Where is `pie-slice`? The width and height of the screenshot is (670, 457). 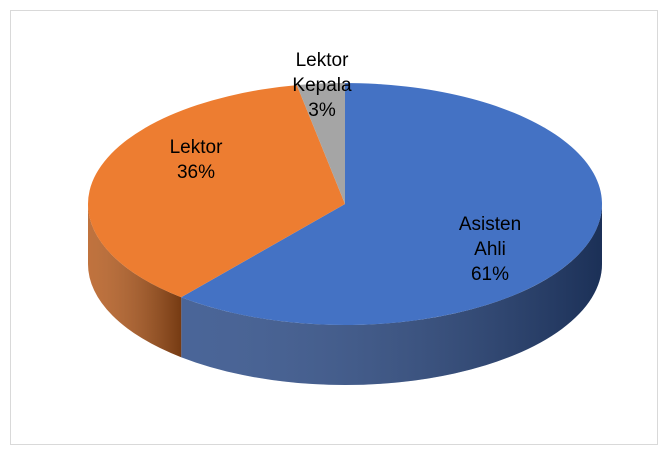 pie-slice is located at coordinates (320, 143).